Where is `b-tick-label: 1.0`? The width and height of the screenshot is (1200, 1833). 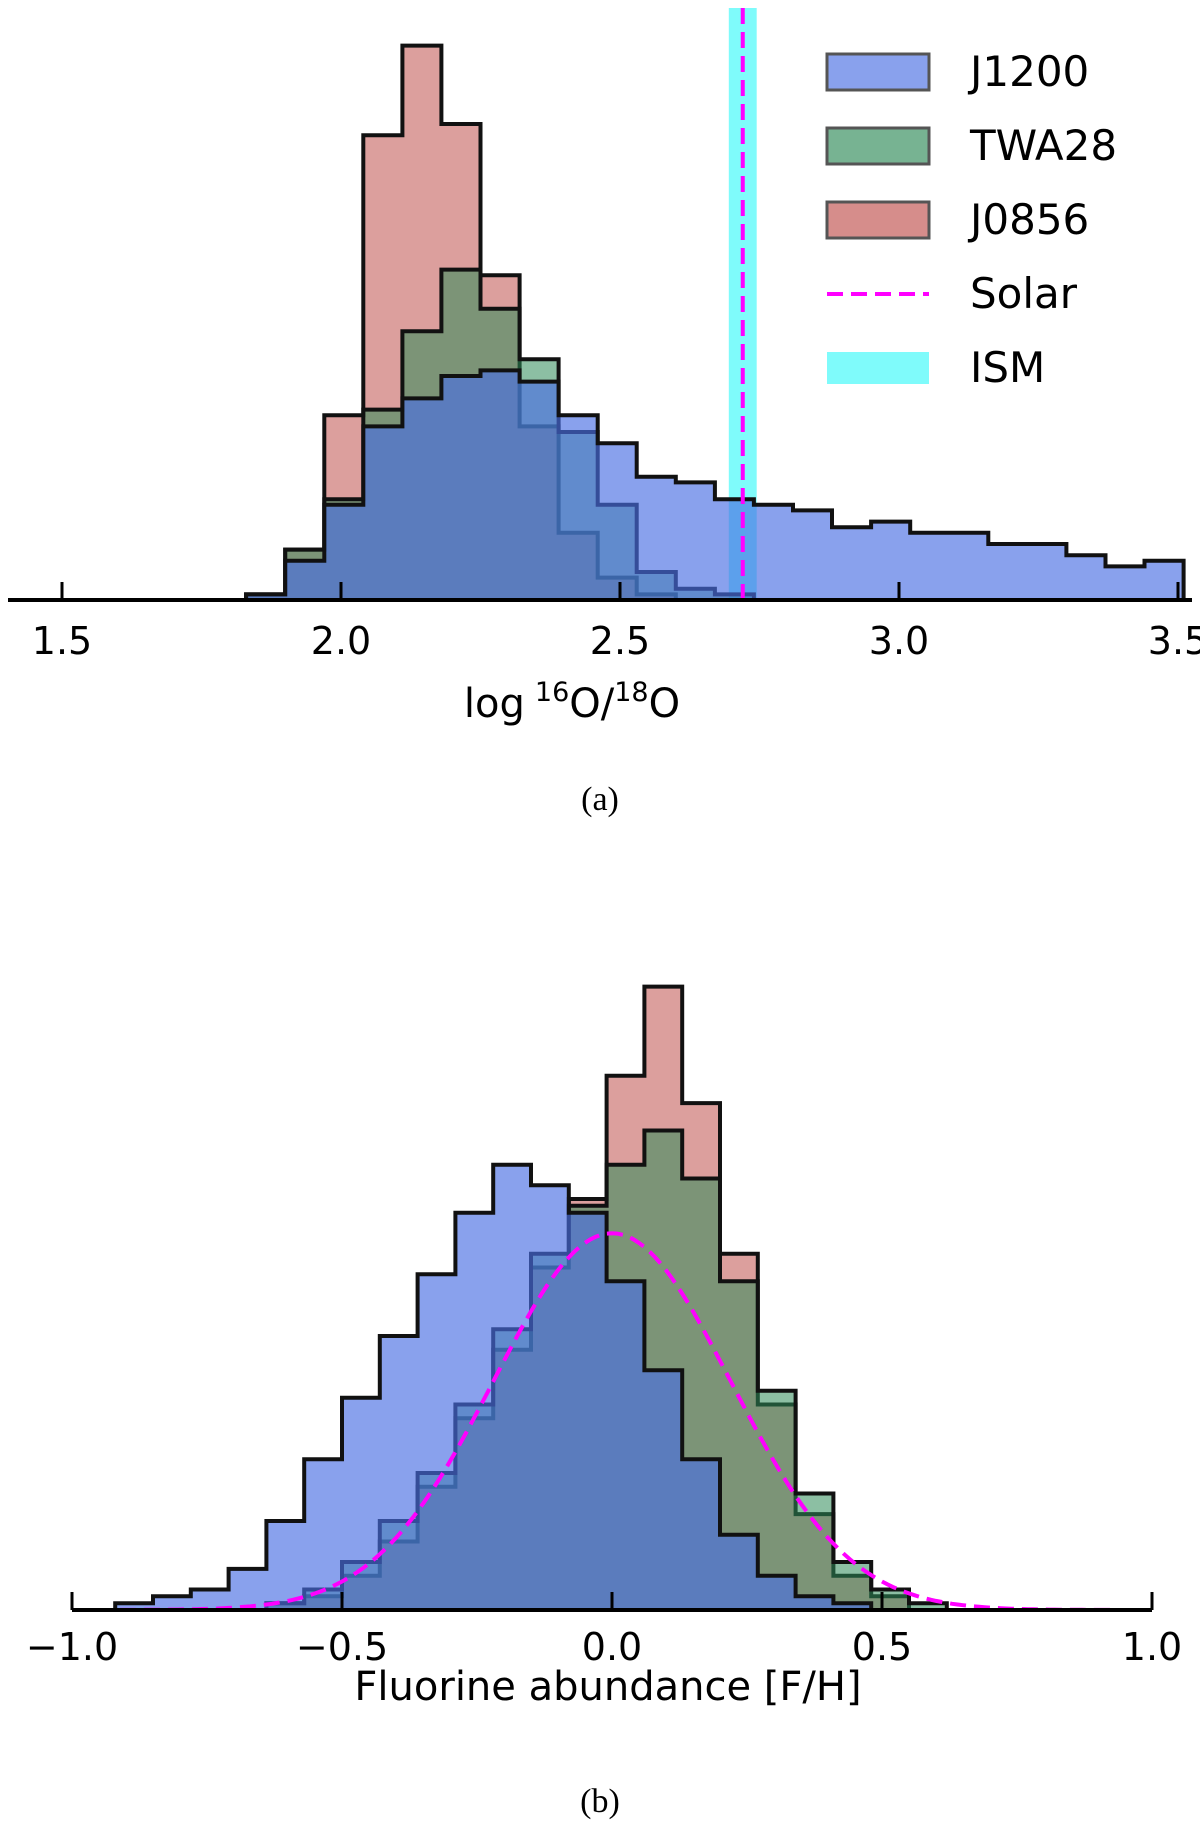
b-tick-label: 1.0 is located at coordinates (1152, 1647).